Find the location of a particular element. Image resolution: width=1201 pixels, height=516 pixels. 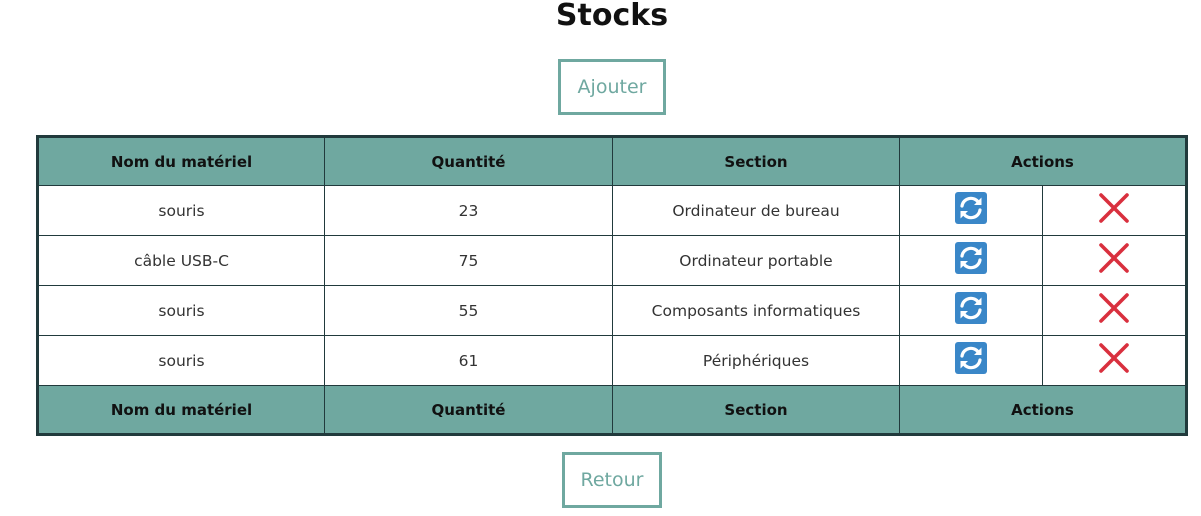

header-actions: Actions is located at coordinates (1043, 161).